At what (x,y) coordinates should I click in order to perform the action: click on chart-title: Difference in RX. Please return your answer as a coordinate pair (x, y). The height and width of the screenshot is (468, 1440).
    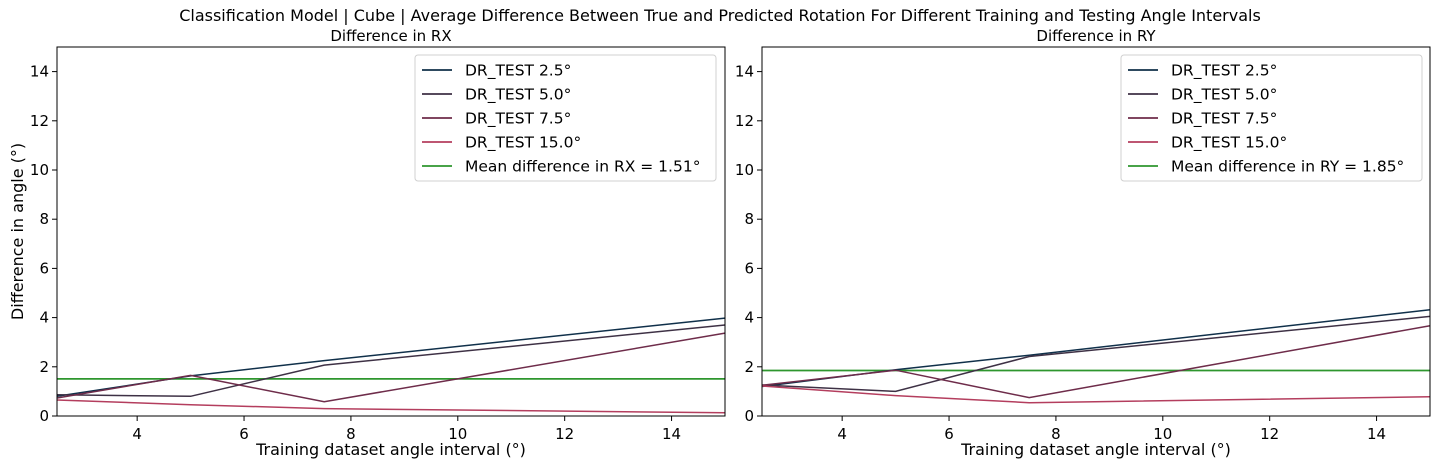
    Looking at the image, I should click on (390, 36).